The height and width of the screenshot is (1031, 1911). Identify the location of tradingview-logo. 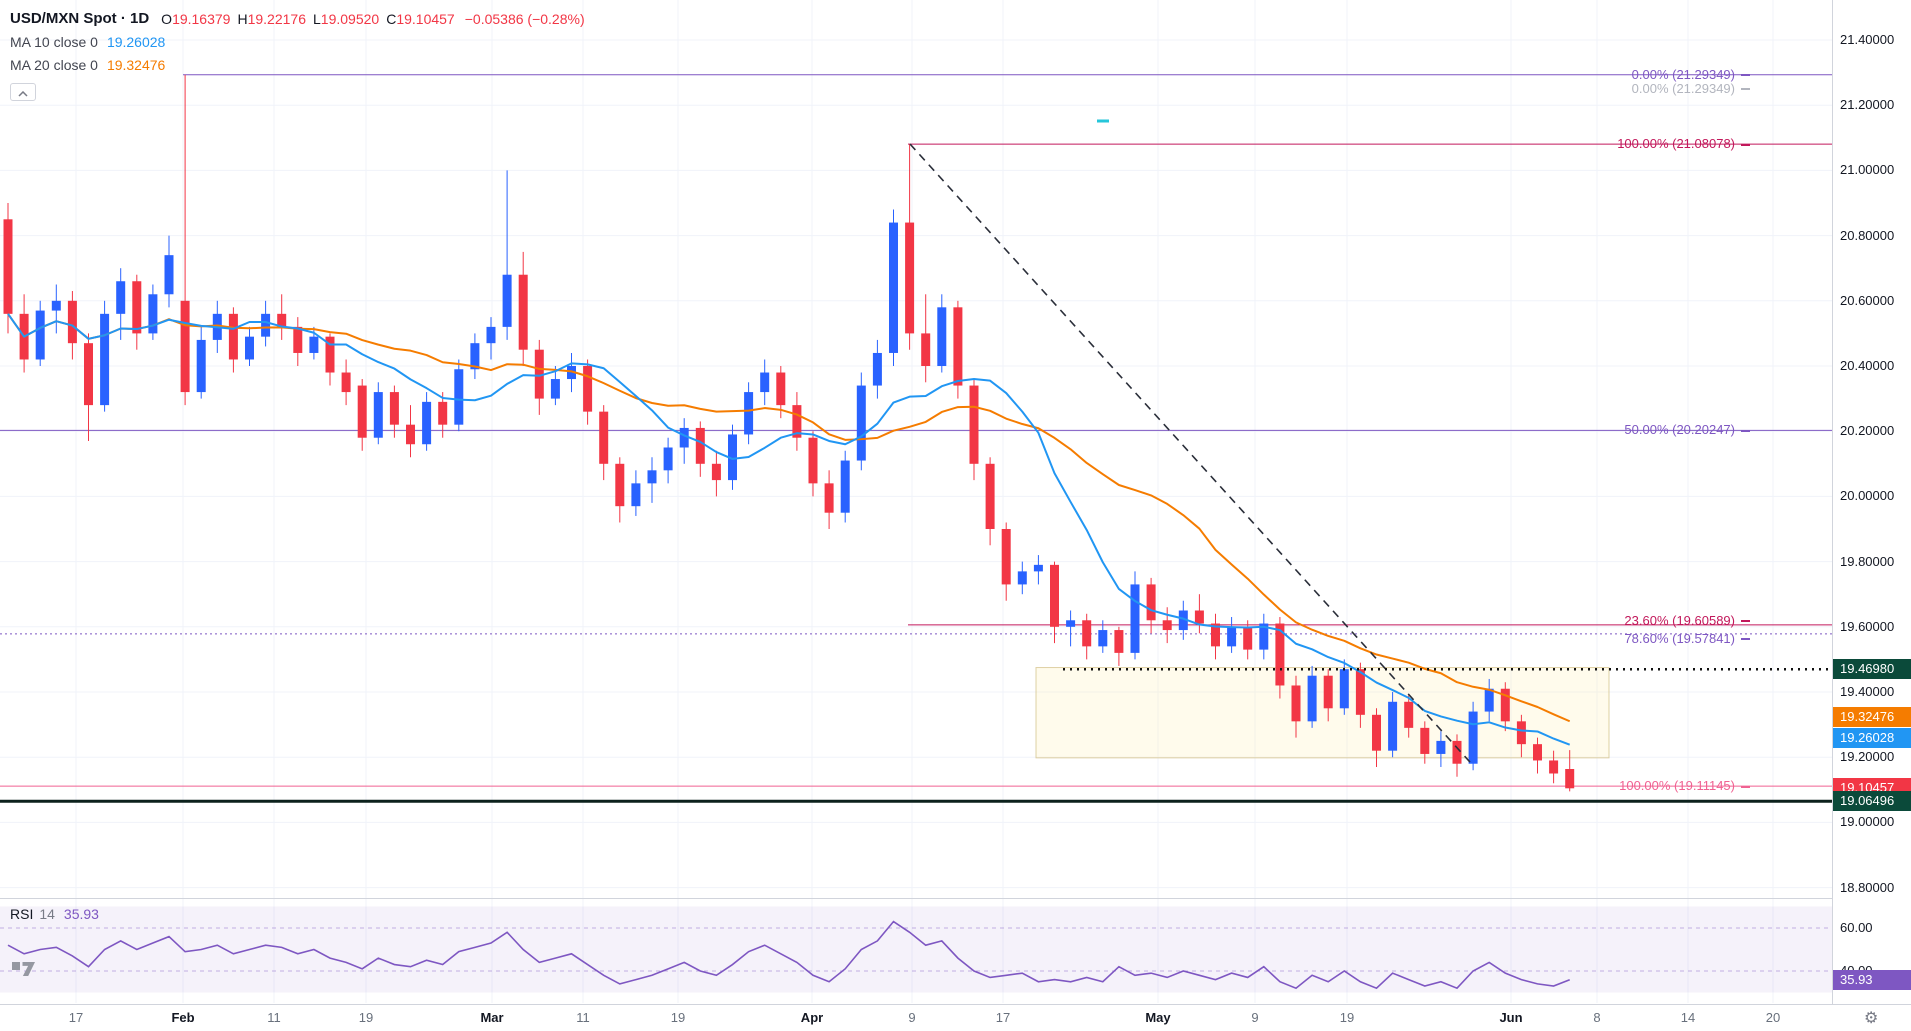
(25, 969).